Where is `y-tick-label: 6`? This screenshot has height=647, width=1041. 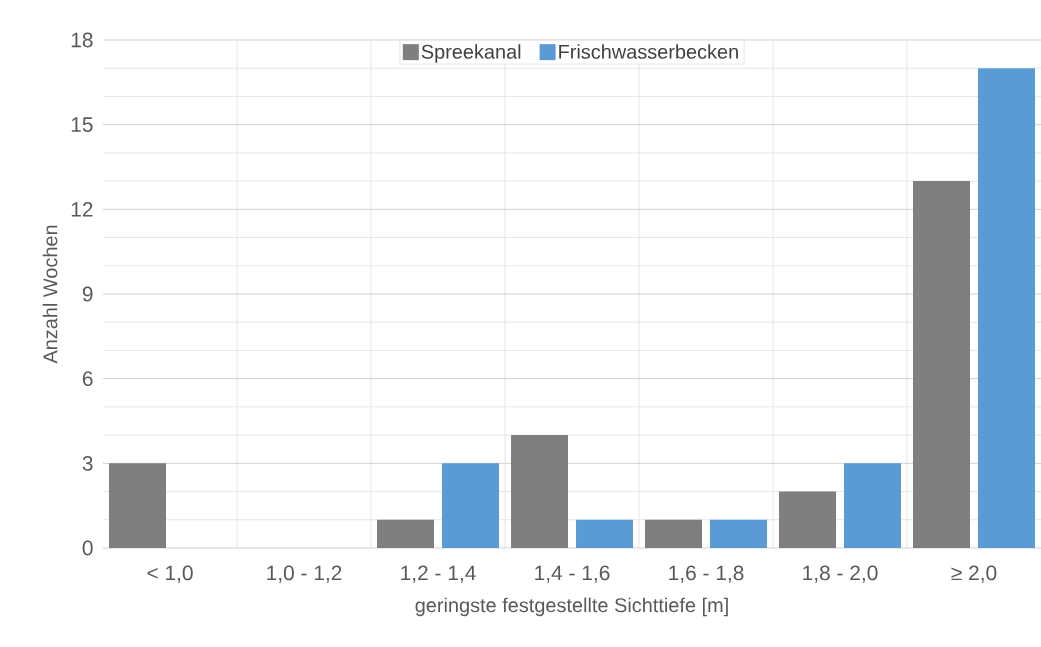 y-tick-label: 6 is located at coordinates (87, 379).